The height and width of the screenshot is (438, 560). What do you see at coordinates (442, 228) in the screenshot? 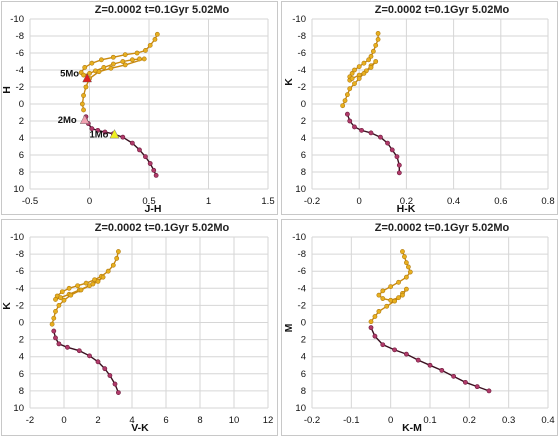
I see `chart-title: Z=0.0002 t=0.1Gyr 5.02Mo` at bounding box center [442, 228].